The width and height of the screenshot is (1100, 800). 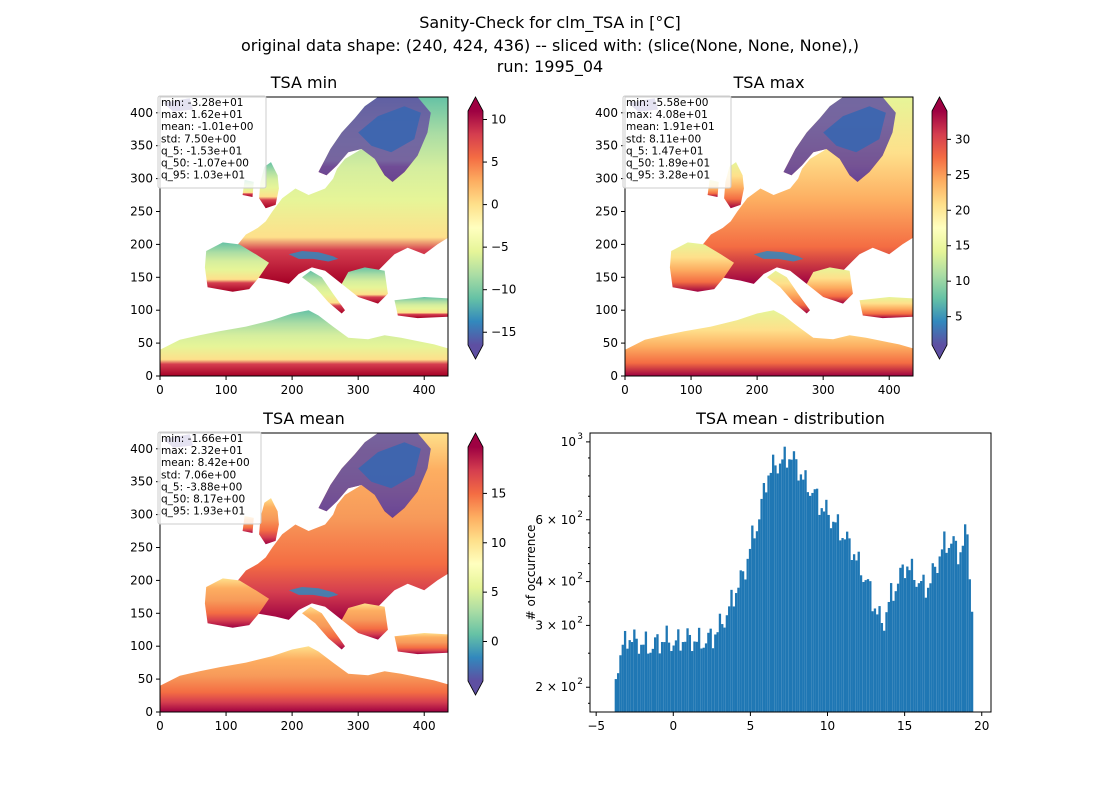 What do you see at coordinates (203, 176) in the screenshot?
I see `stats-line: q_95: 1.03e+01` at bounding box center [203, 176].